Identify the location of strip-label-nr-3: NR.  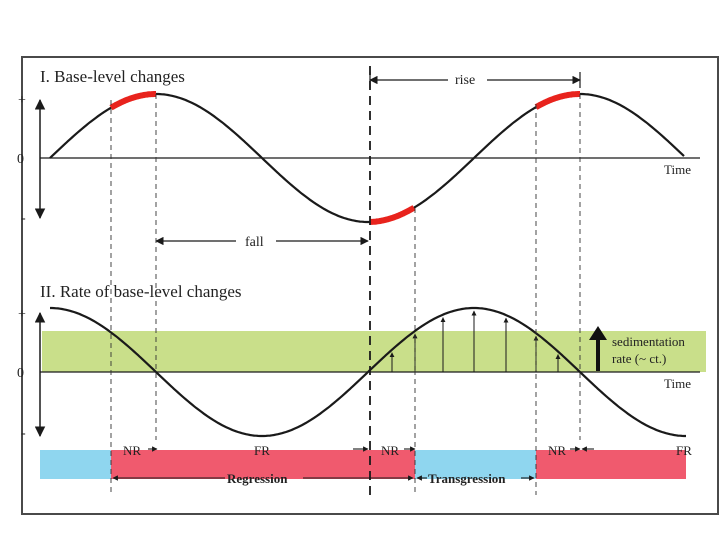
(557, 450).